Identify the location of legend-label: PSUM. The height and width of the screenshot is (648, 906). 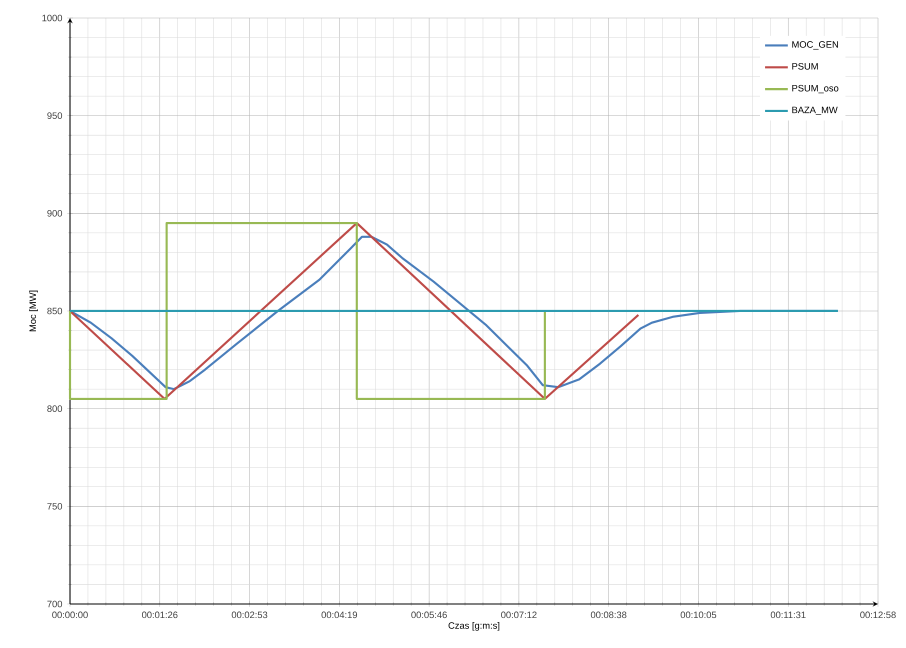
(805, 66).